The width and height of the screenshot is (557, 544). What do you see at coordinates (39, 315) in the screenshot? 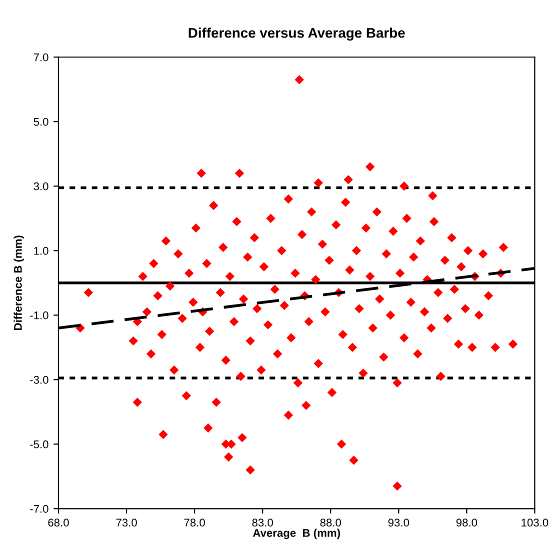
I see `y-tick-label: -1.0` at bounding box center [39, 315].